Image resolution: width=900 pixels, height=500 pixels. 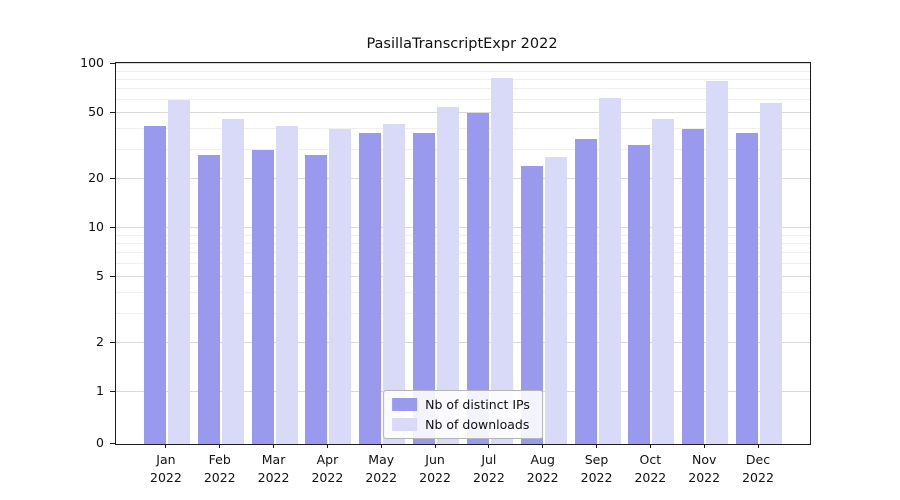 I want to click on bar-nb-of-downloads-feb-2022, so click(x=232, y=281).